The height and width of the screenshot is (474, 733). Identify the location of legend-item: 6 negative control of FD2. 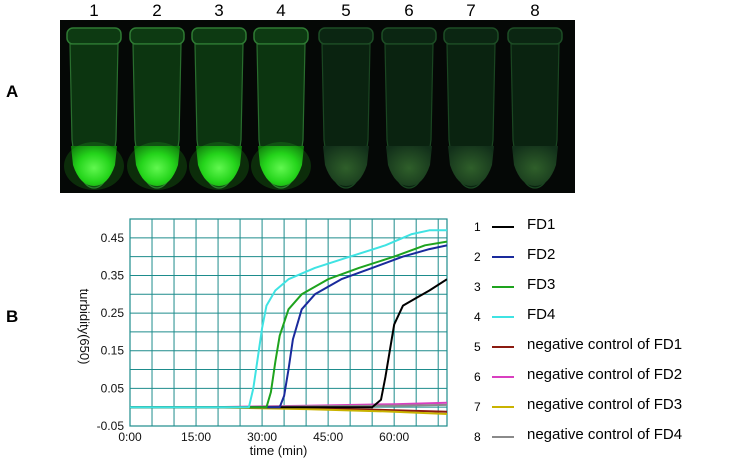
(600, 376).